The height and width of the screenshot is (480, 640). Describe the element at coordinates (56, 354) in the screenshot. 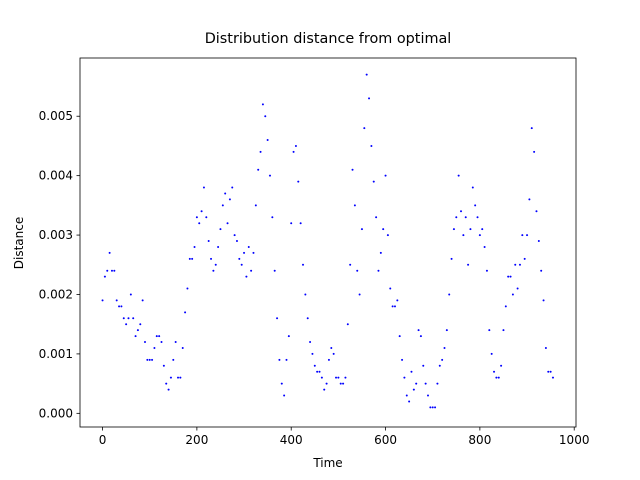

I see `y-tick-label: 0.001` at that location.